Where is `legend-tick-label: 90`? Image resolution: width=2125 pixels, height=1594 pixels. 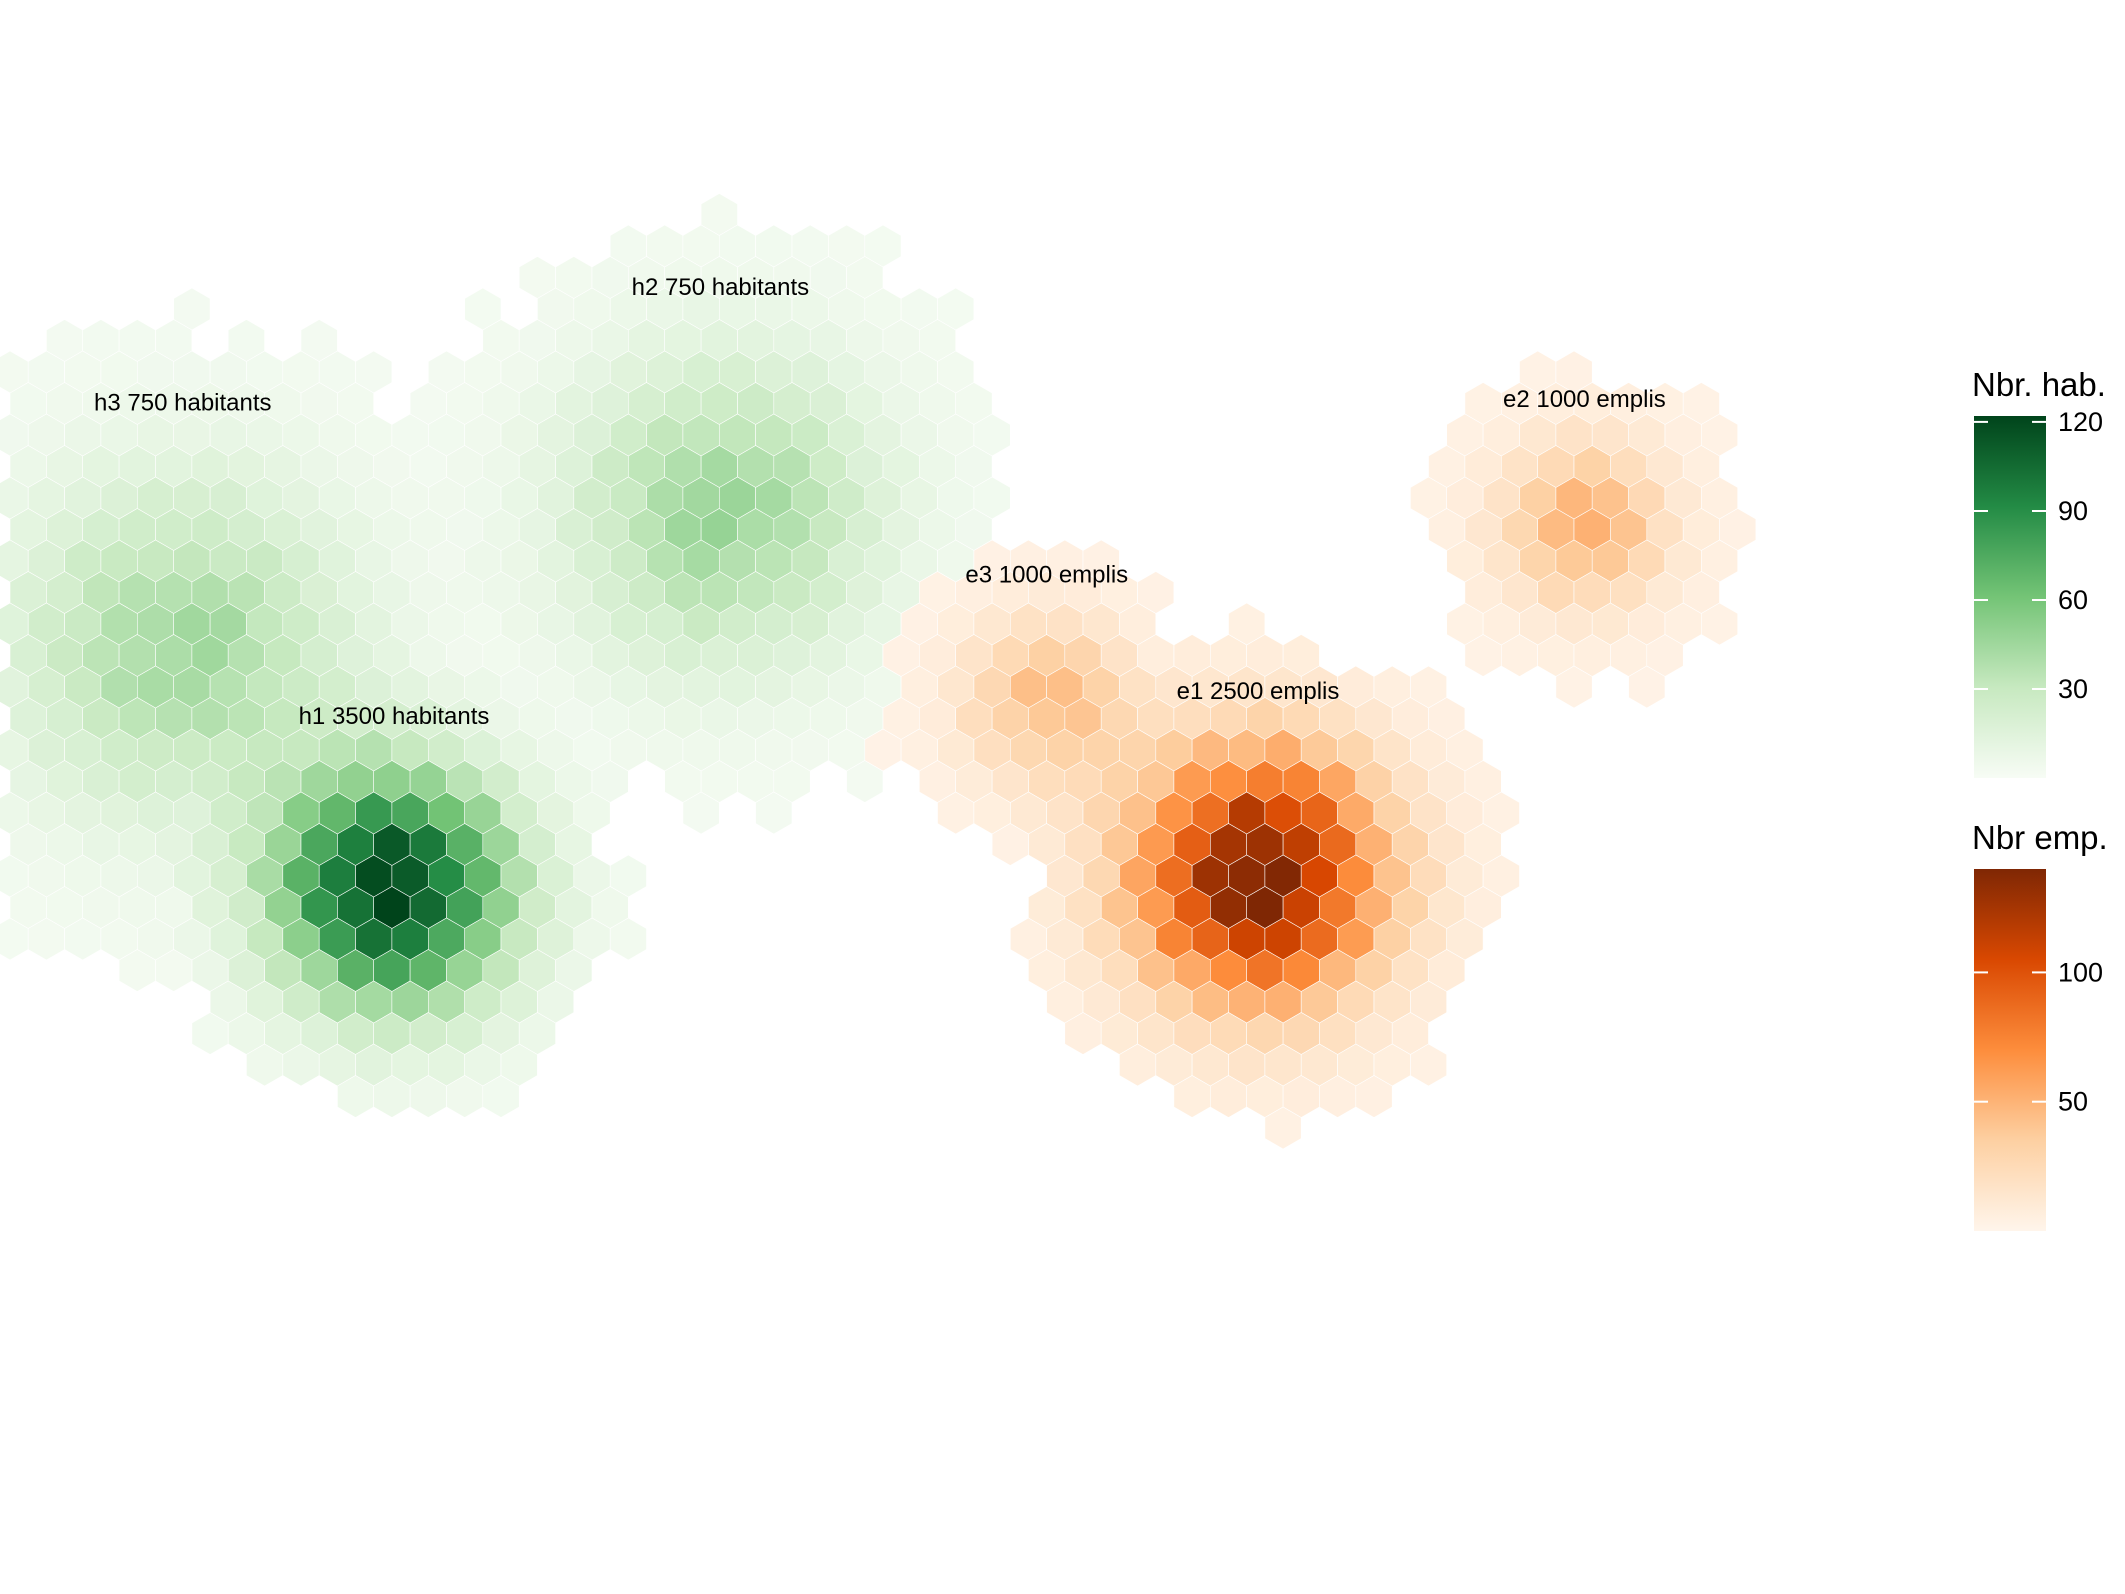
legend-tick-label: 90 is located at coordinates (2073, 511).